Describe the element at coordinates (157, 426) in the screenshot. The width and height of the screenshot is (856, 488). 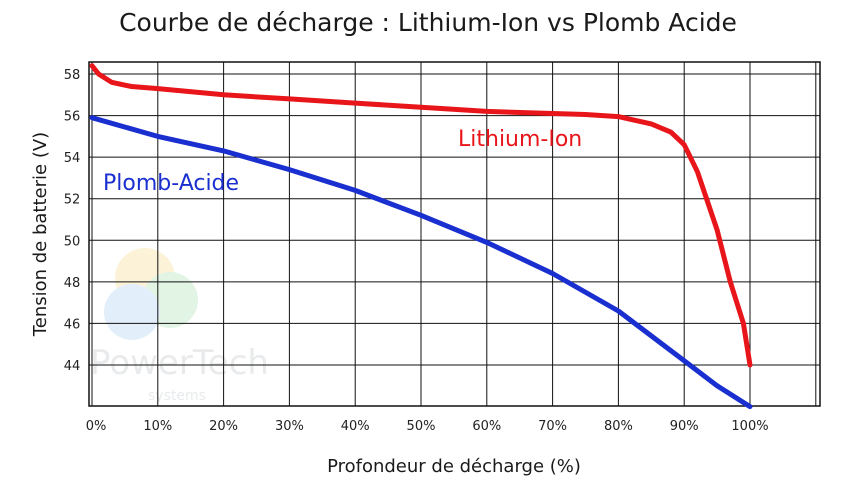
I see `x-tick-label: 10%` at that location.